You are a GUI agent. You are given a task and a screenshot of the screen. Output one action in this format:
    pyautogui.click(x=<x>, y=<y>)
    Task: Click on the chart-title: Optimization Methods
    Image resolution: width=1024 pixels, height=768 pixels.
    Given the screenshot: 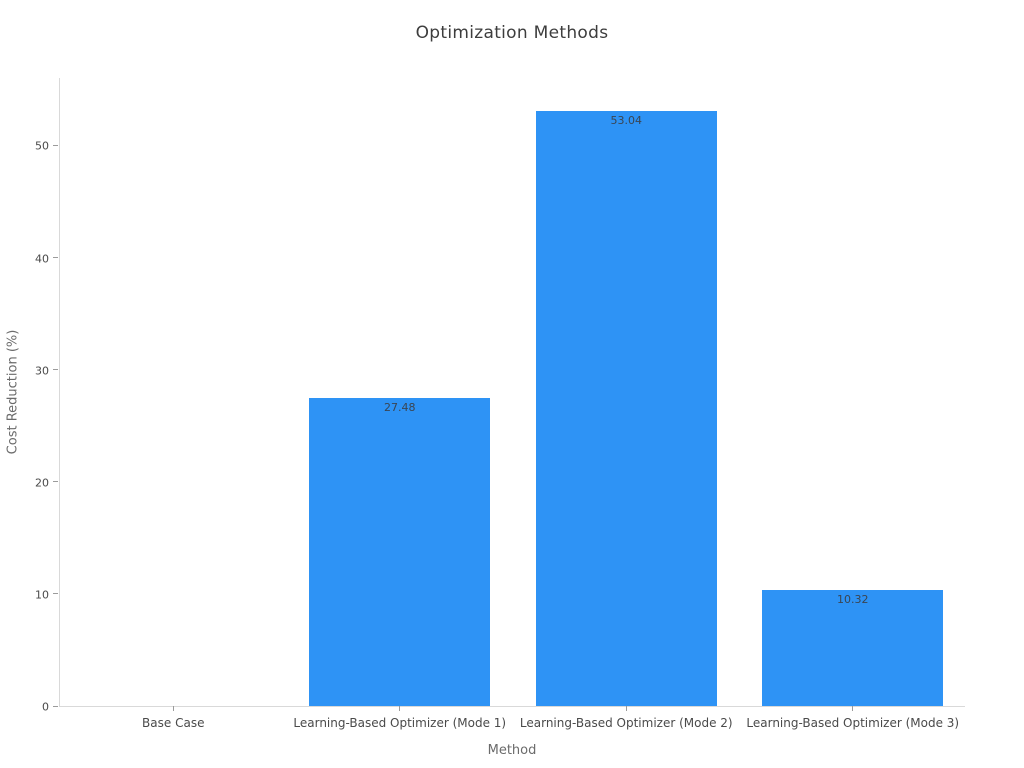 What is the action you would take?
    pyautogui.click(x=512, y=33)
    